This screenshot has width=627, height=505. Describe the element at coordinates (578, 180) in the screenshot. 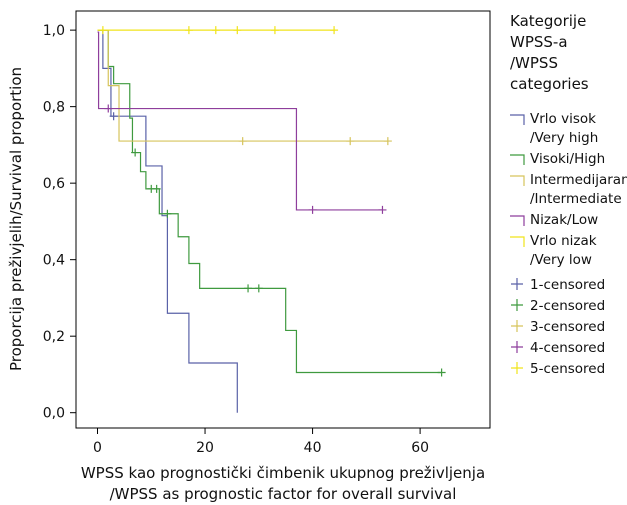

I see `legend-label-series-3: Intermedijaran` at that location.